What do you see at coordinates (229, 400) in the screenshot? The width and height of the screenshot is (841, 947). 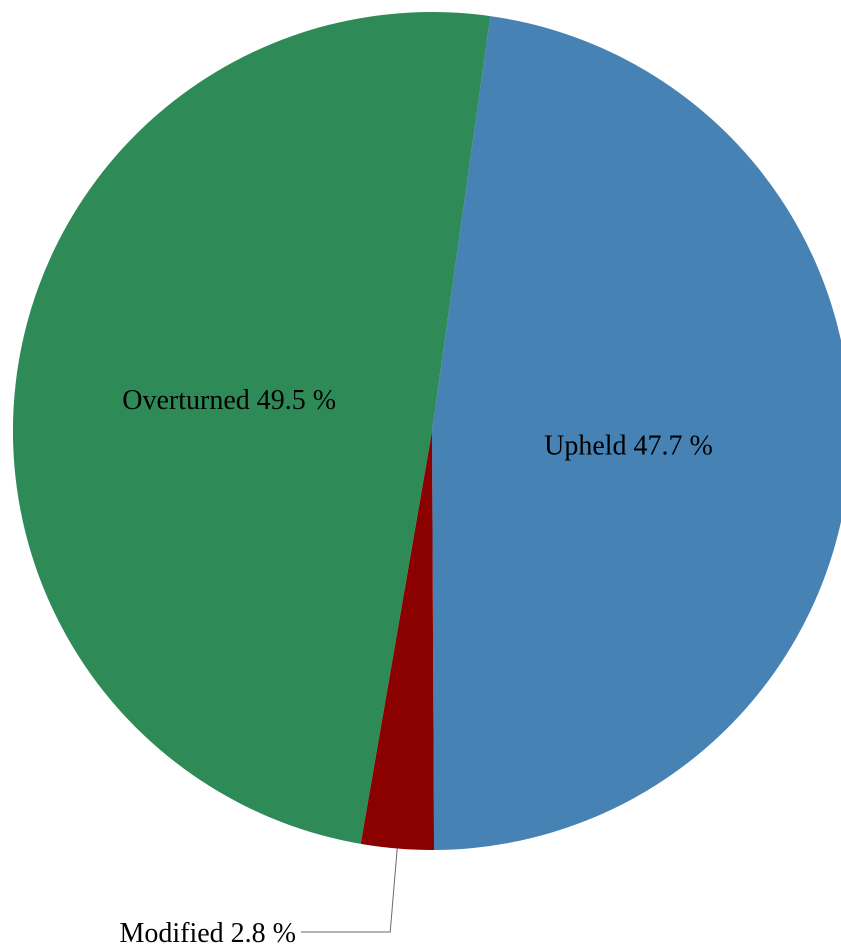 I see `slice-label-overturned: Overturned 49.5 %` at bounding box center [229, 400].